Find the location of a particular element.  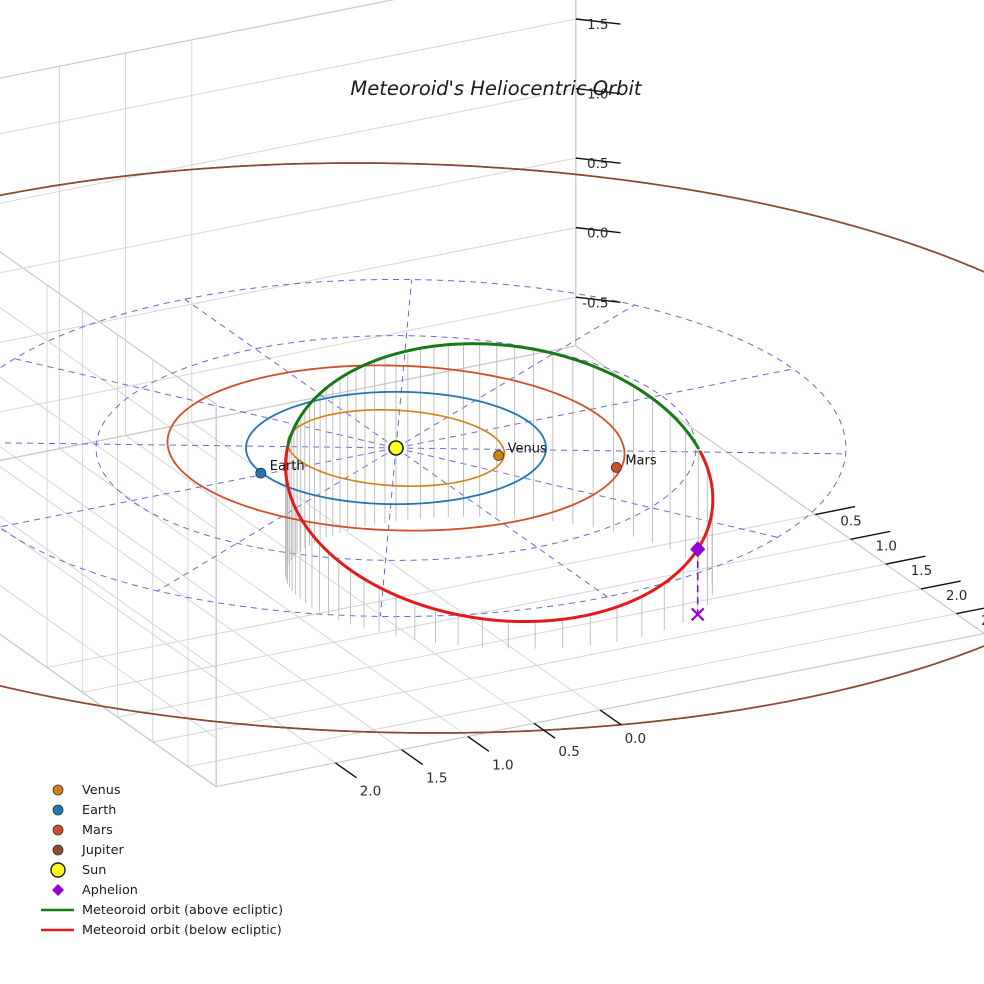

orbit-path is located at coordinates (396, 448).